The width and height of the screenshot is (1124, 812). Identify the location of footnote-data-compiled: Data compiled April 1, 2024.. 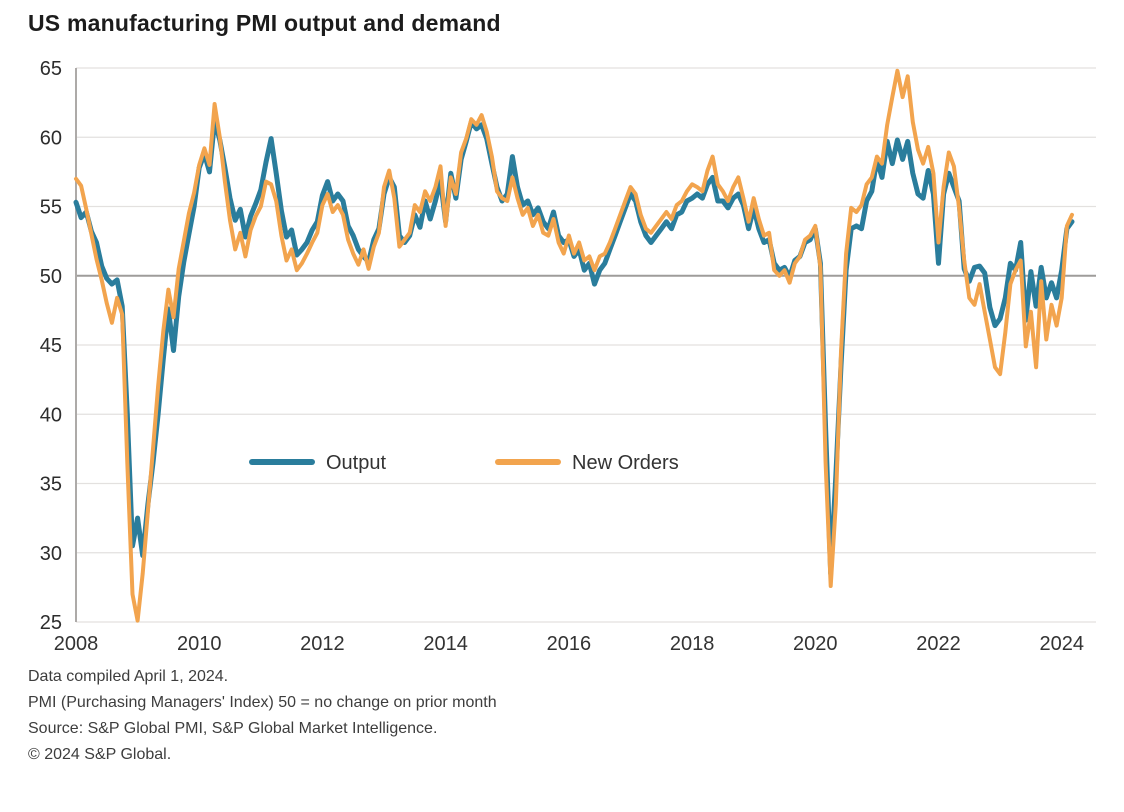
(128, 676).